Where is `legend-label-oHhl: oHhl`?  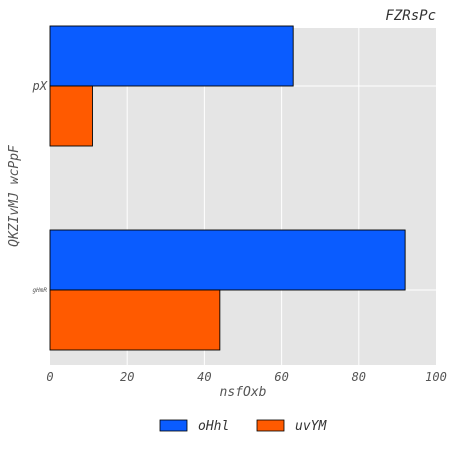 legend-label-oHhl: oHhl is located at coordinates (213, 426).